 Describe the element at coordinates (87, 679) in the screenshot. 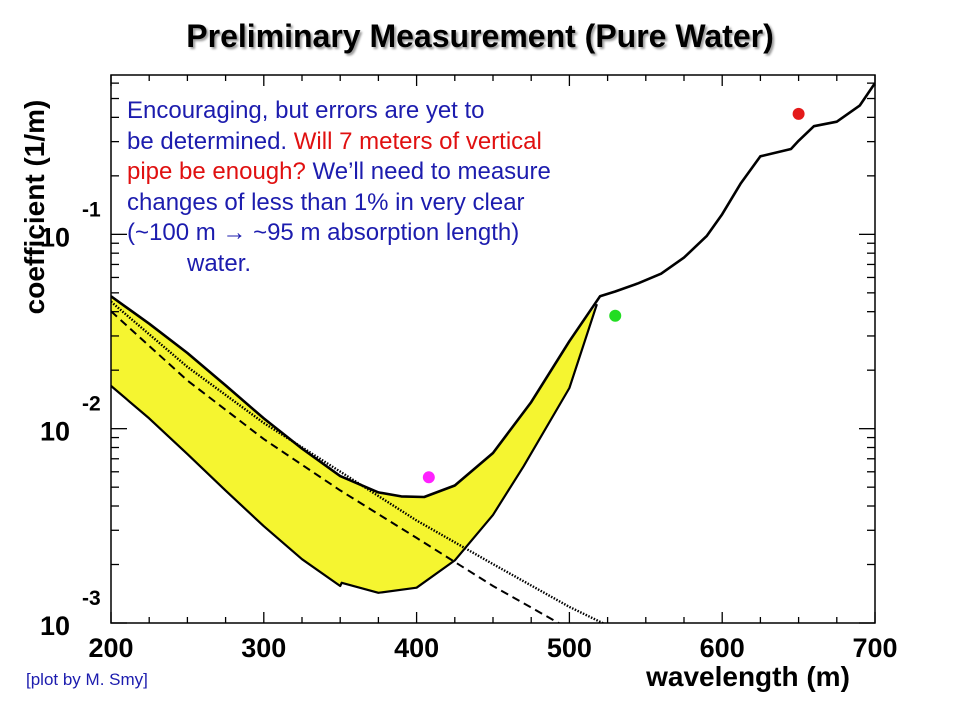

I see `plot-credit: [plot by M. Smy]` at that location.